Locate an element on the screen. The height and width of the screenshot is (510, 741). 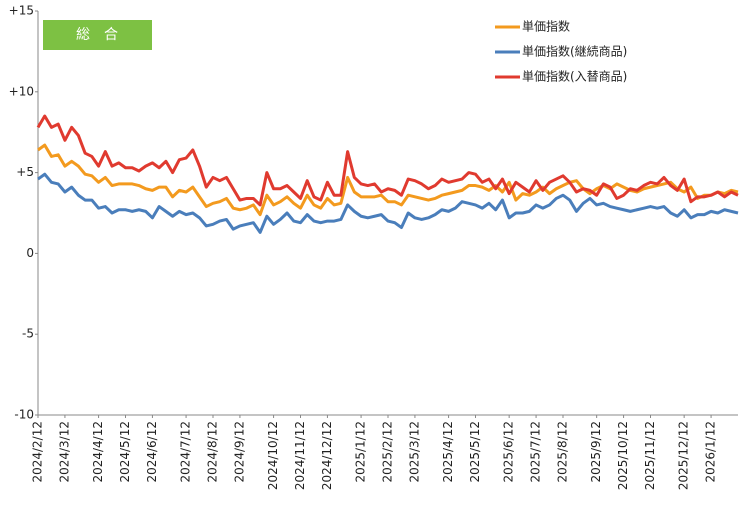
x-tick-label: 2024/8/12 is located at coordinates (213, 452).